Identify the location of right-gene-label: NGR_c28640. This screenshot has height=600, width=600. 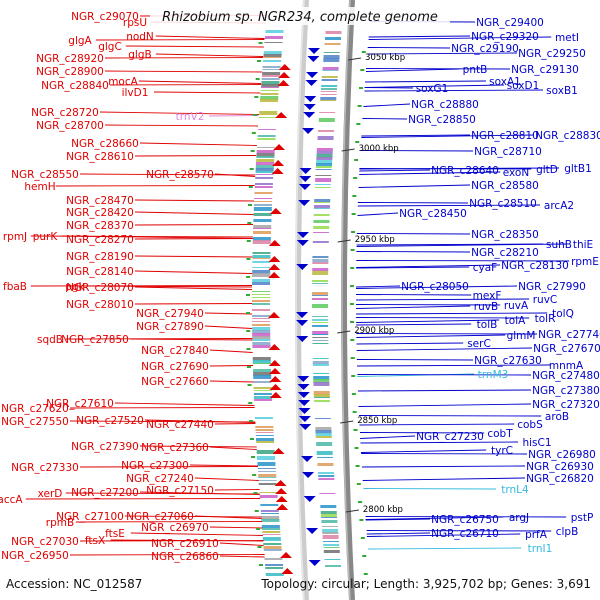
(465, 171).